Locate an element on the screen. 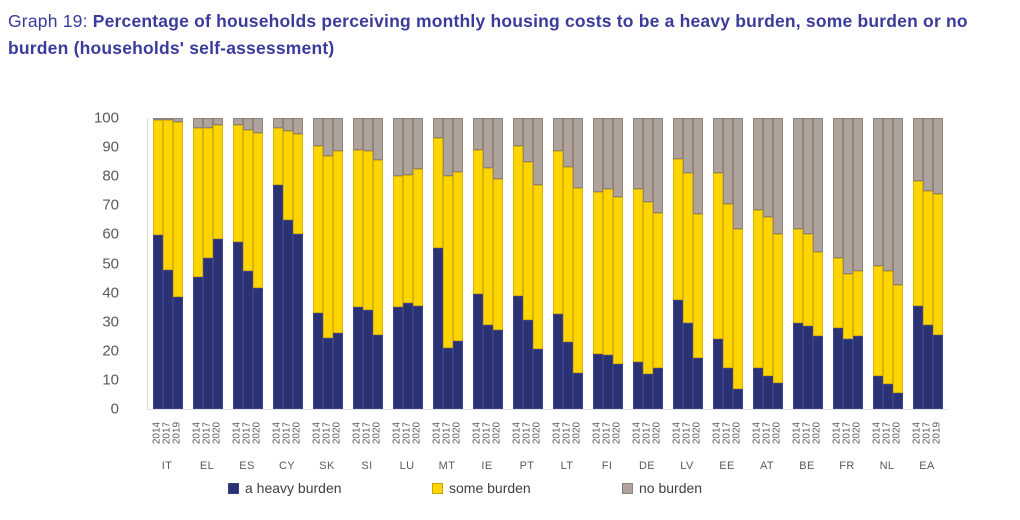 The height and width of the screenshot is (520, 1020). year-label-LV-2017: 2017 is located at coordinates (687, 433).